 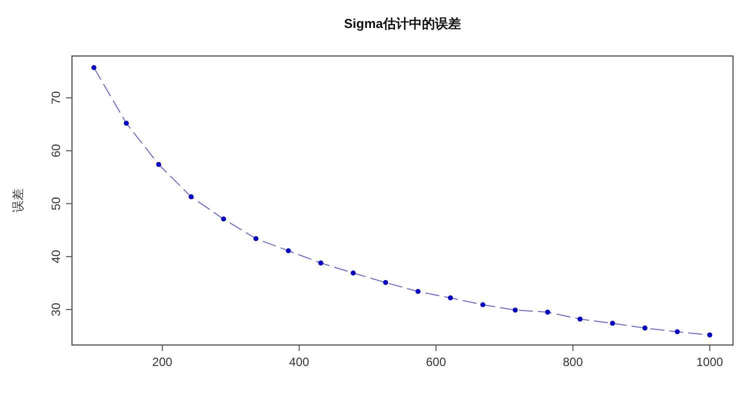 What do you see at coordinates (56, 309) in the screenshot?
I see `y-tick-label: 30` at bounding box center [56, 309].